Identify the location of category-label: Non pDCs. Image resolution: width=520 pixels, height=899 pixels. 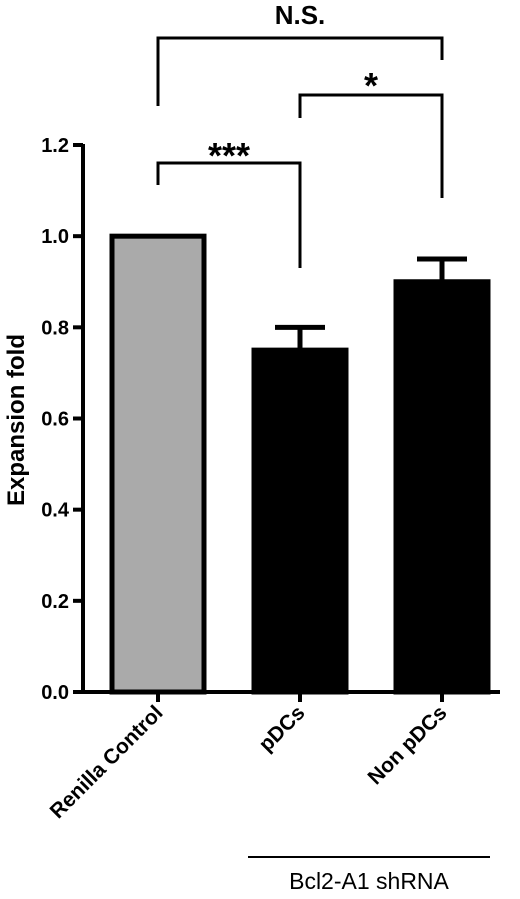
(408, 745).